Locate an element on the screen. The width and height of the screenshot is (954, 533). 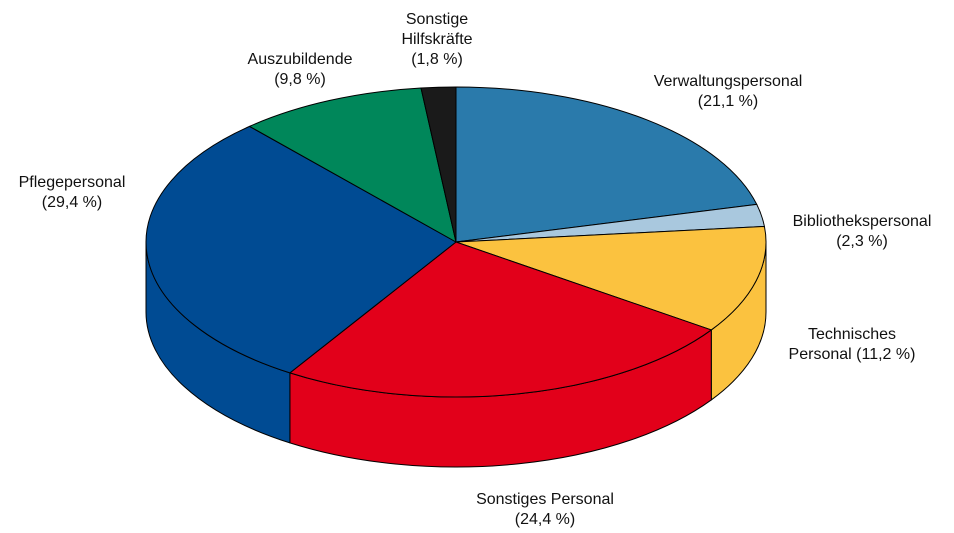
category-name: Sonstige Hilfskräfte is located at coordinates (437, 29).